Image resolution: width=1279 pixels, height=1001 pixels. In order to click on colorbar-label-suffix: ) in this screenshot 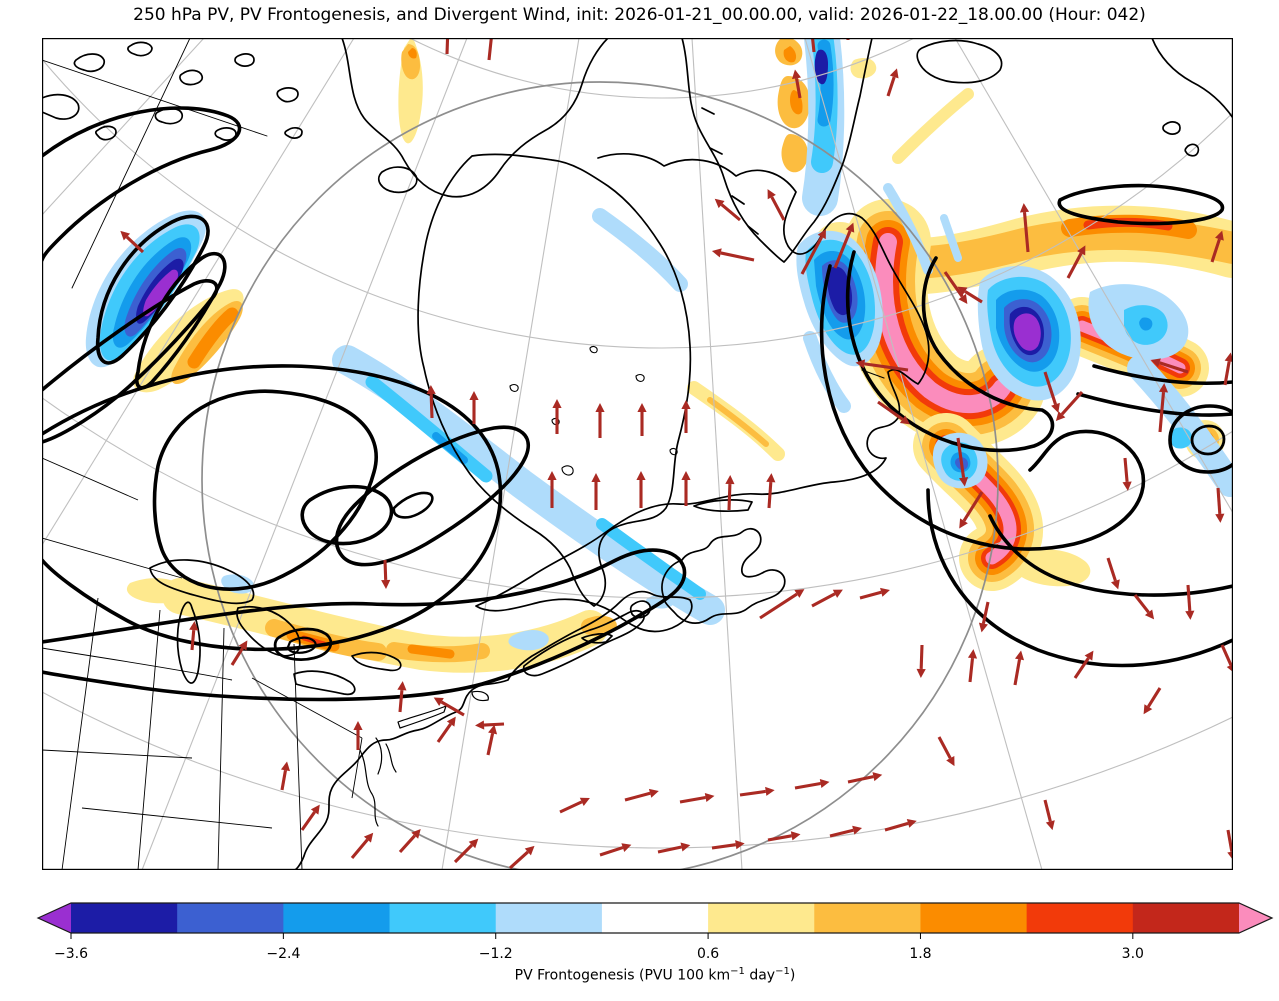, I will do `click(792, 975)`.